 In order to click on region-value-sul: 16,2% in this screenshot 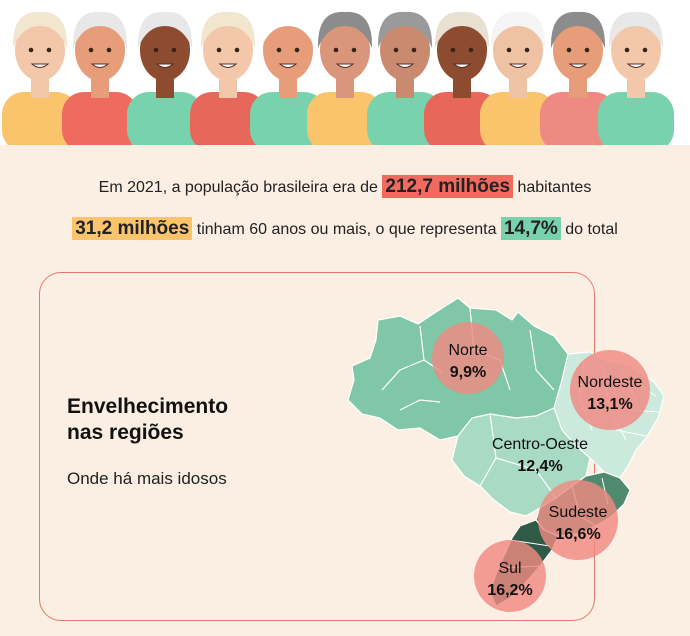, I will do `click(509, 590)`.